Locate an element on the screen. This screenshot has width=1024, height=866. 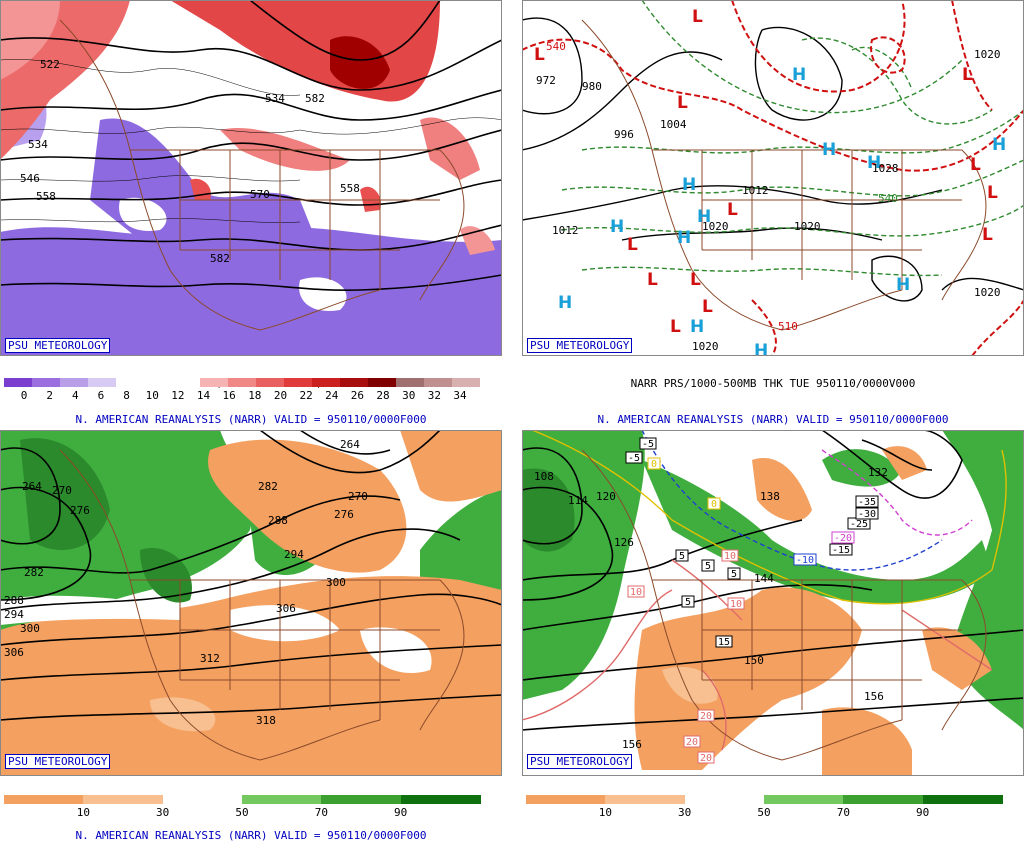
colorbar-tick-label: 34 is located at coordinates (460, 395).